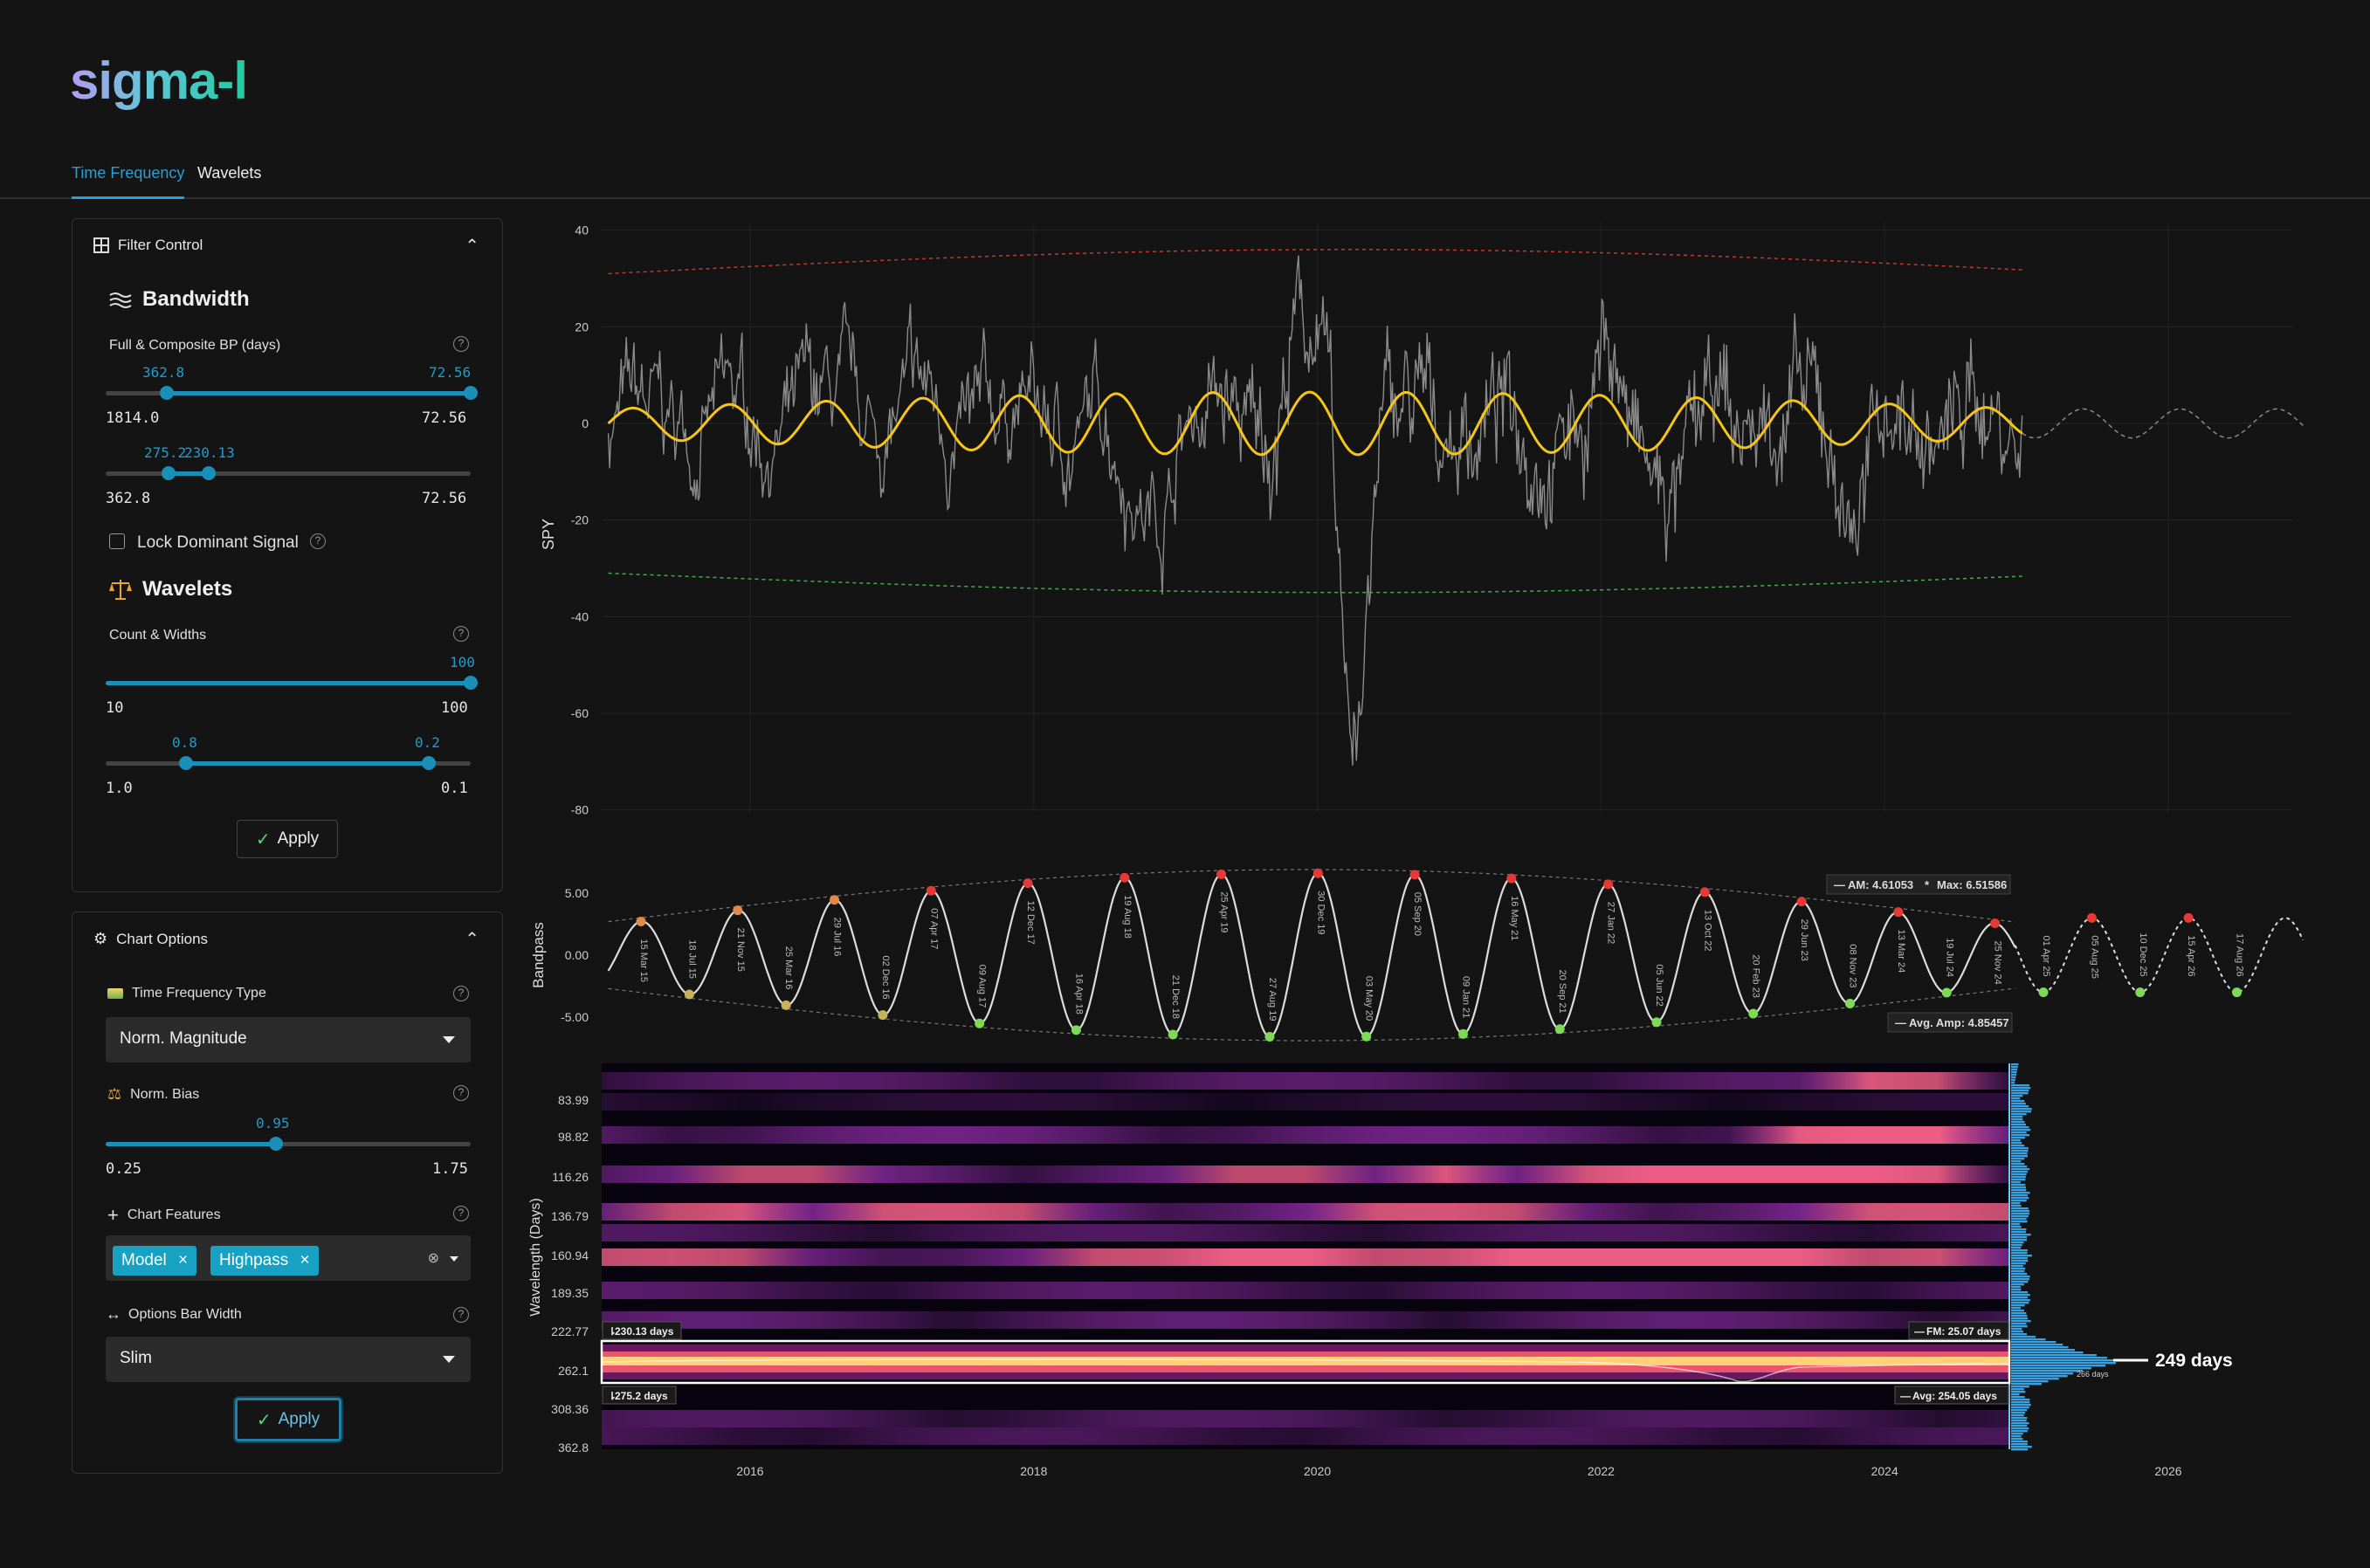  I want to click on chart-options-header: ⚙ Chart Options, so click(150, 939).